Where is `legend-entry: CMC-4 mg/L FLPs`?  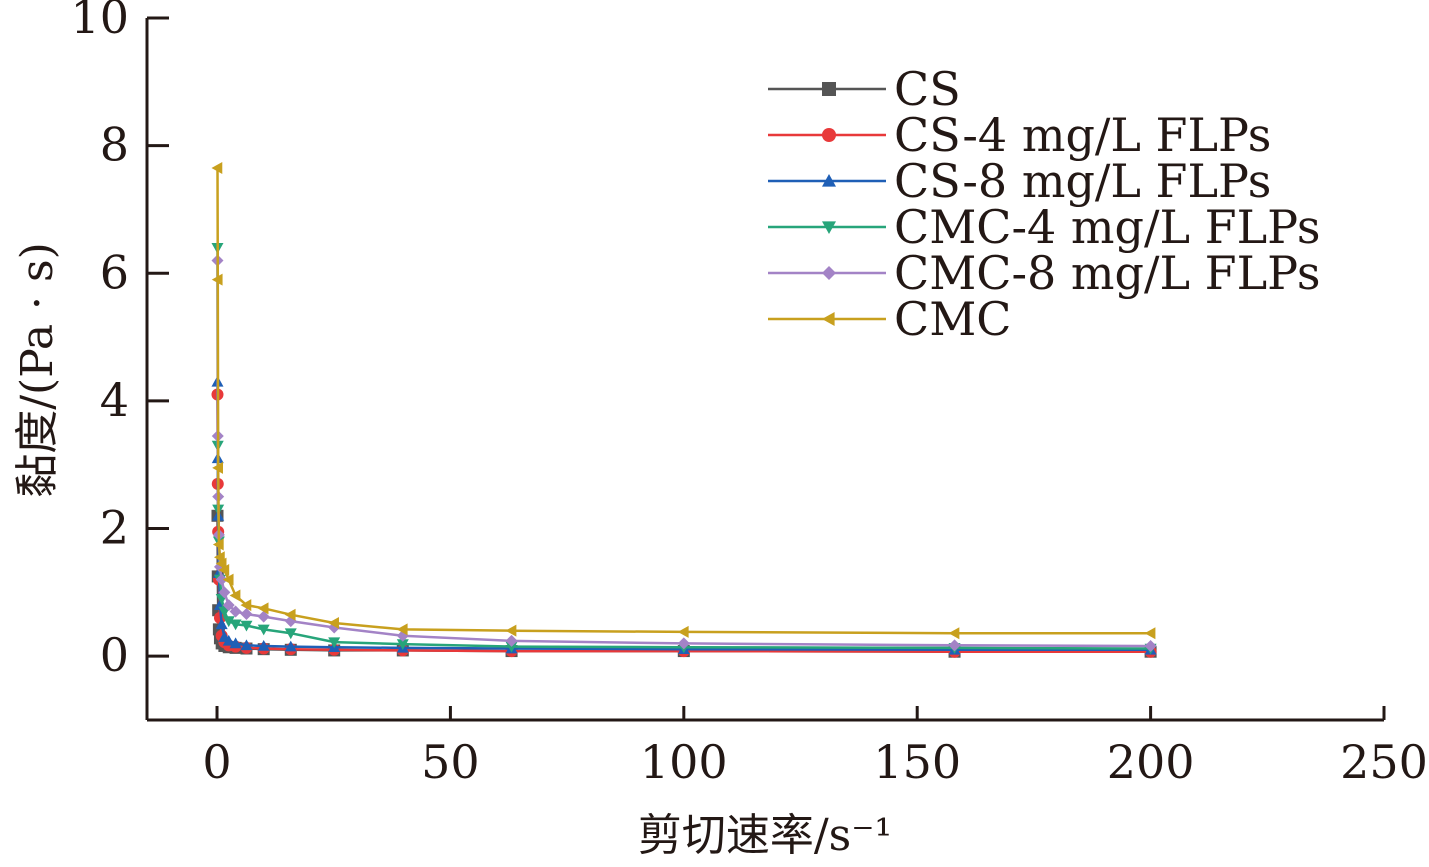
legend-entry: CMC-4 mg/L FLPs is located at coordinates (1044, 227).